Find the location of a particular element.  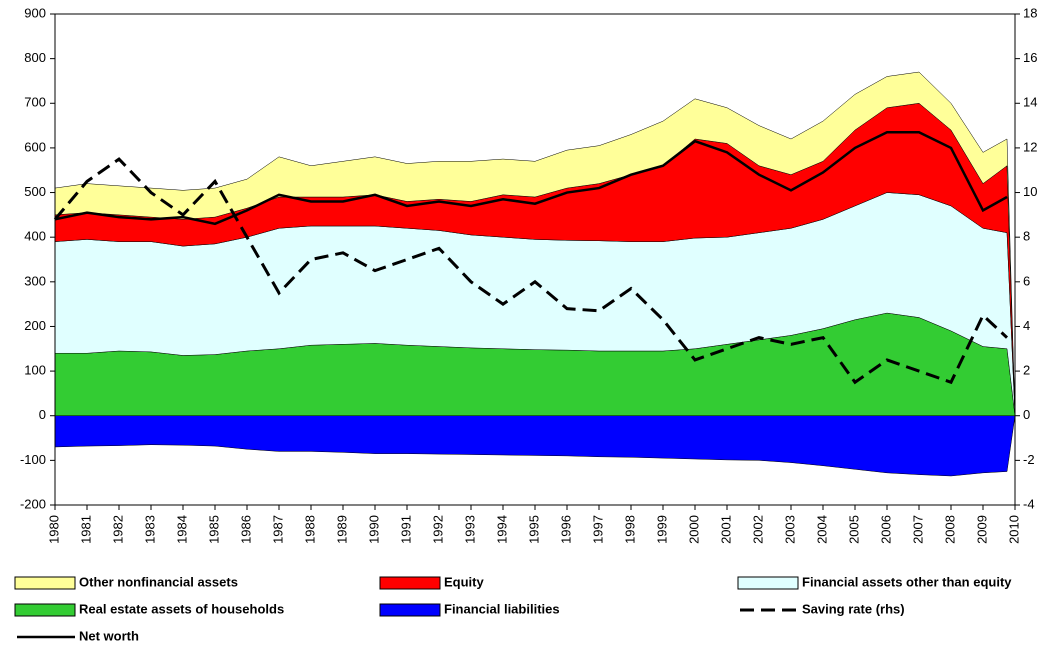

legend-label: Equity is located at coordinates (464, 581).